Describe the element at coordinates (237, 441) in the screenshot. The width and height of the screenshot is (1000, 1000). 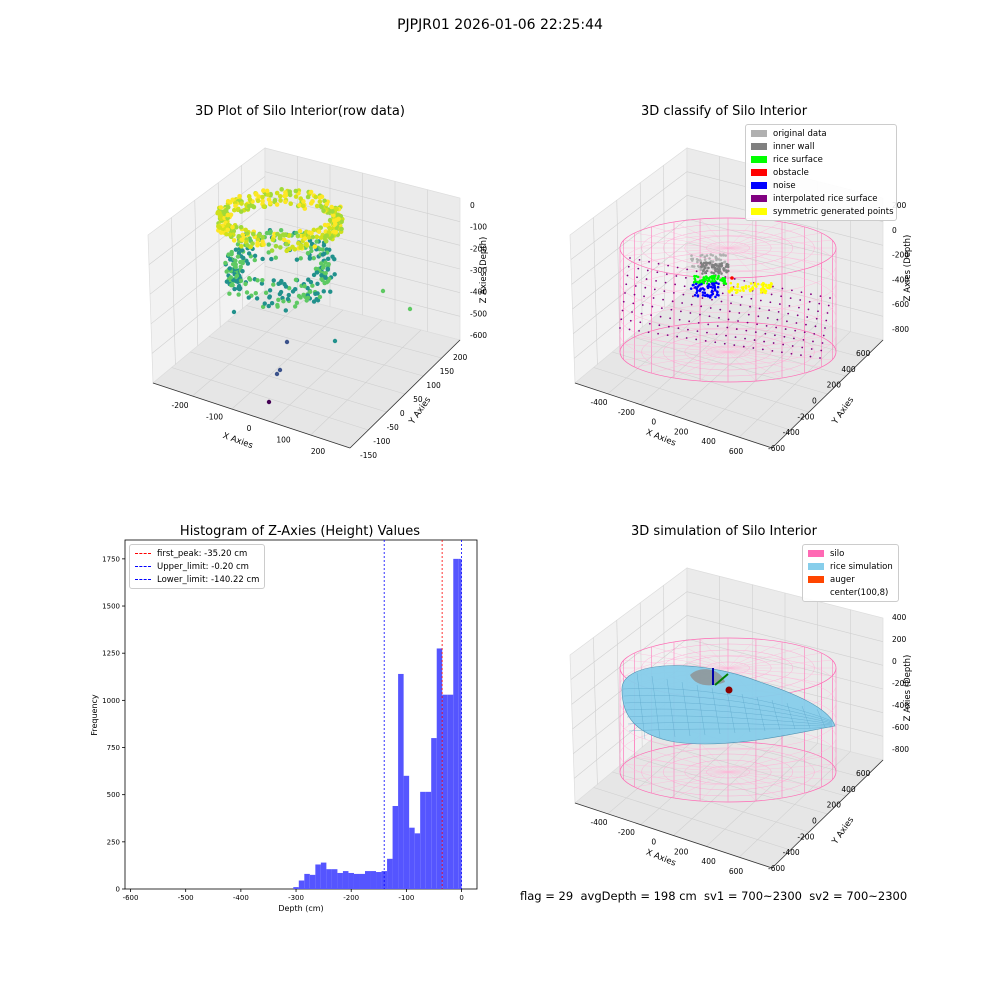
I see `panel1-xlabel: X Axies` at that location.